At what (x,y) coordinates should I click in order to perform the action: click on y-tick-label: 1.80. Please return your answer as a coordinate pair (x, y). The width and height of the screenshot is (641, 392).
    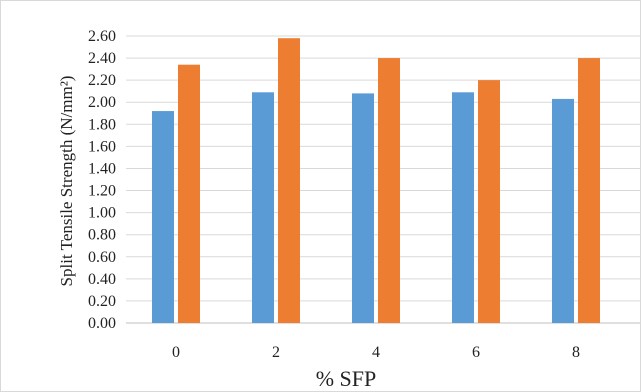
    Looking at the image, I should click on (102, 124).